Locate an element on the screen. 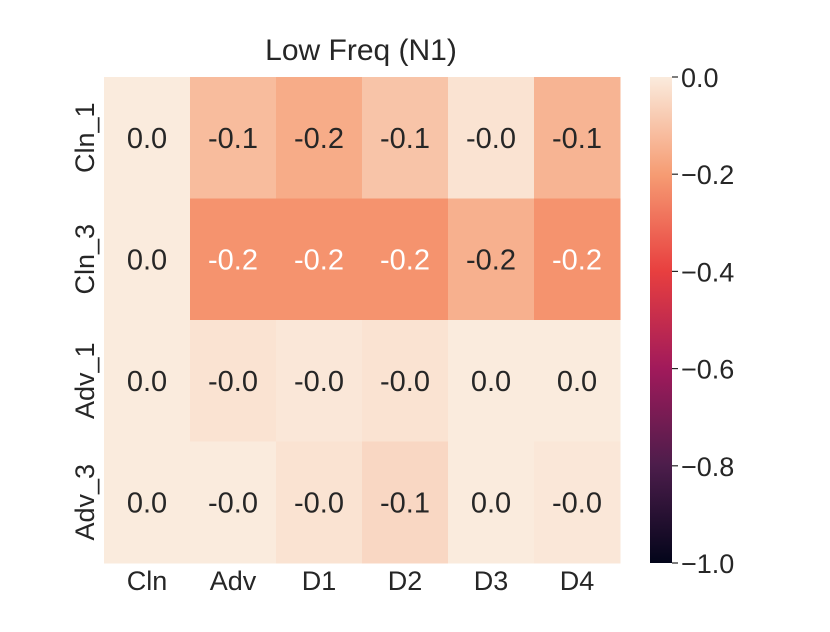 The width and height of the screenshot is (830, 632). x-axis-tick-labels: Cln Adv D1 D2 D3 D4 is located at coordinates (361, 581).